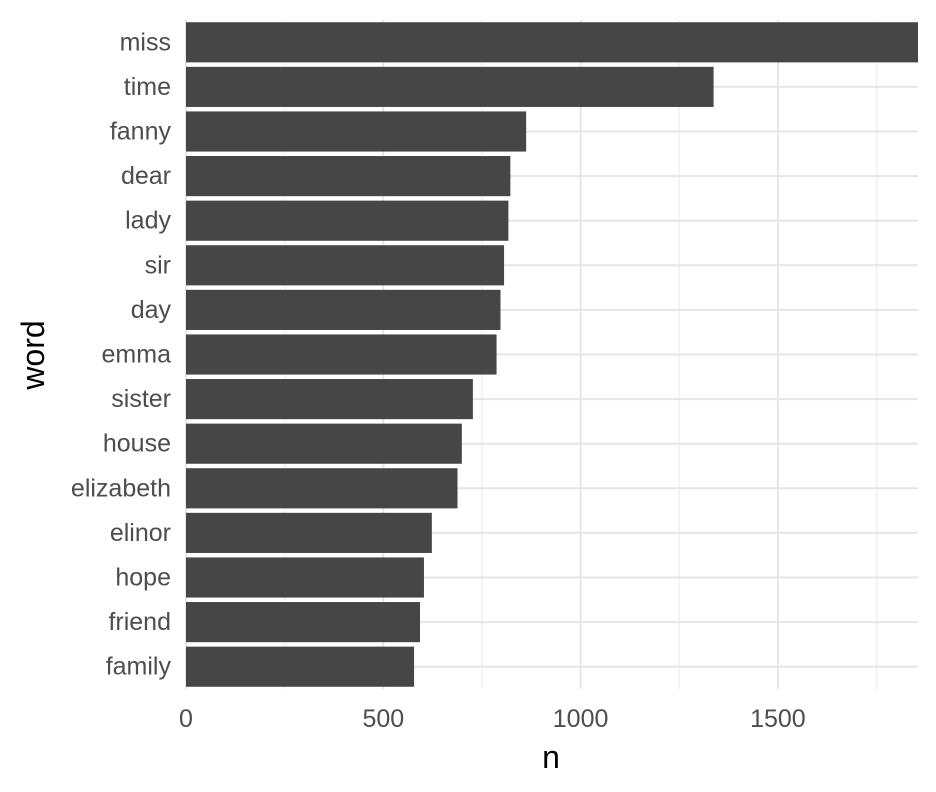 Image resolution: width=936 pixels, height=792 pixels. Describe the element at coordinates (348, 176) in the screenshot. I see `bar-dear` at that location.